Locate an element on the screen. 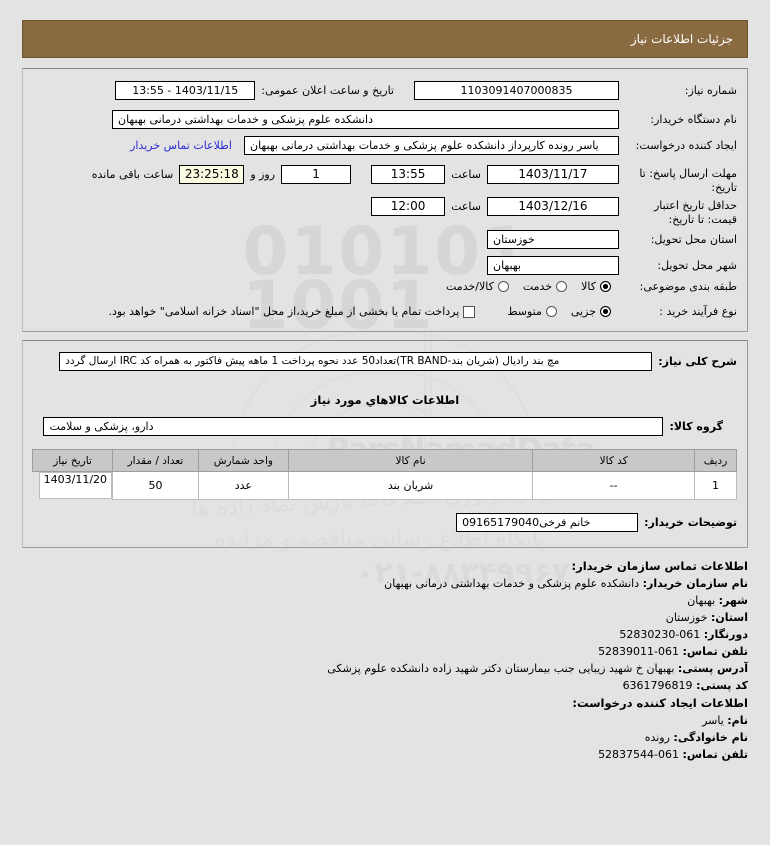 The height and width of the screenshot is (845, 770). col-date: تاریخ نیاز is located at coordinates (72, 460).